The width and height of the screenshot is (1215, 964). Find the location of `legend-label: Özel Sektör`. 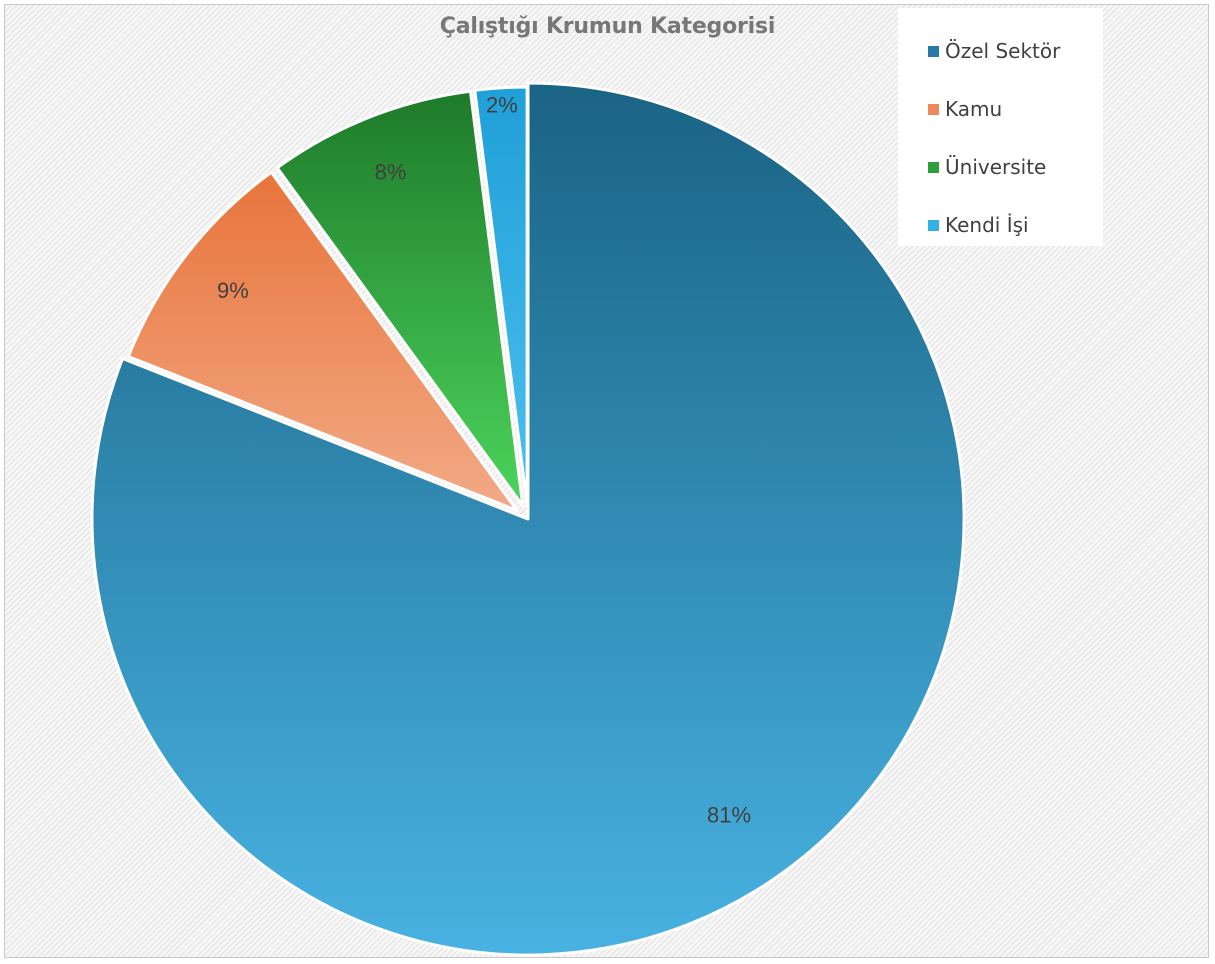

legend-label: Özel Sektör is located at coordinates (1003, 51).